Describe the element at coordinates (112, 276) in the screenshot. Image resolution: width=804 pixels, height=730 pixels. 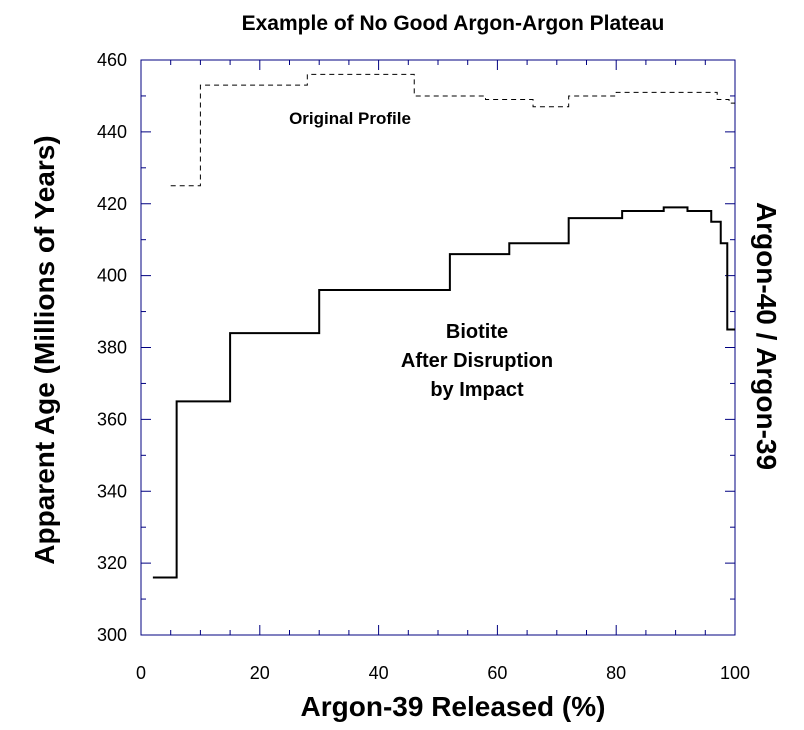
I see `y-tick-label: 400` at that location.